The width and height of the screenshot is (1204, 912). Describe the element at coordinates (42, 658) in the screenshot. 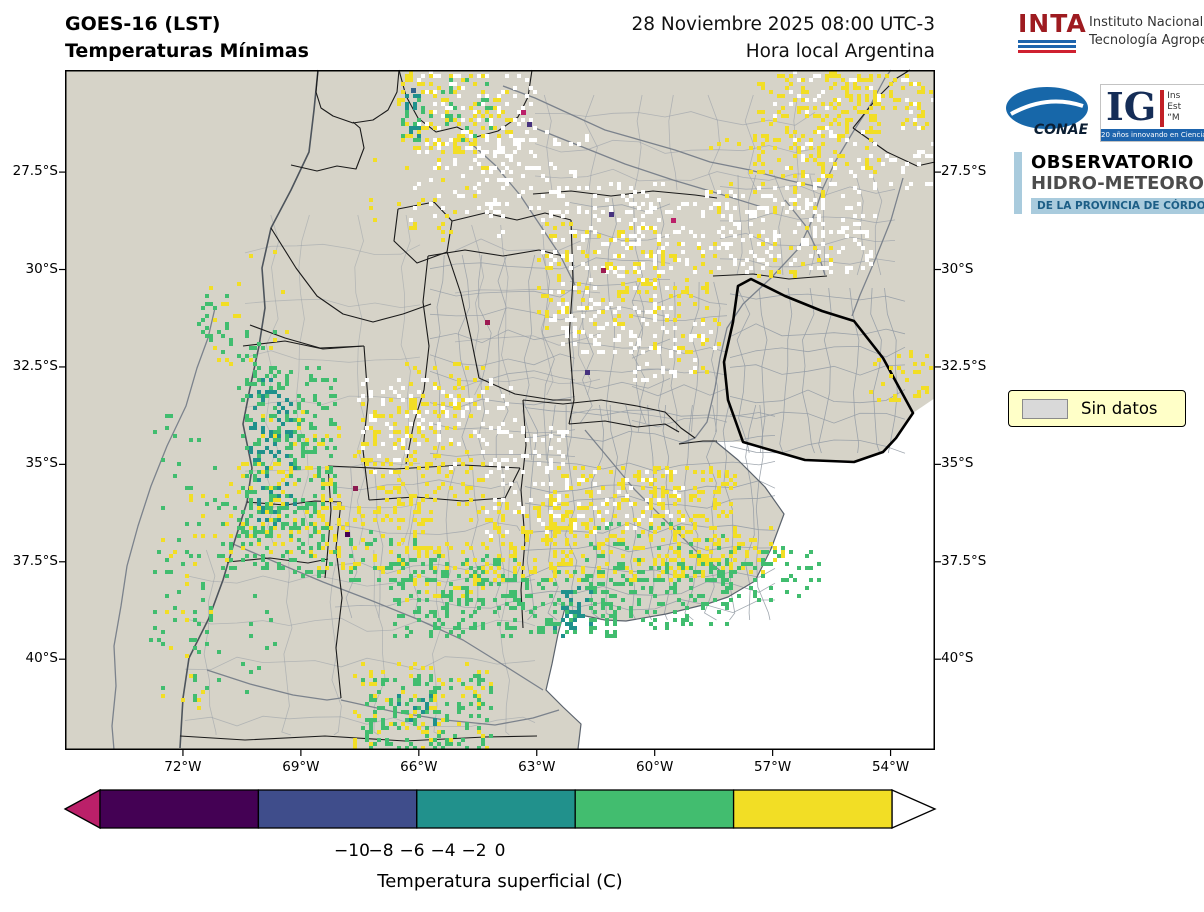

I see `y-tick-label-left: 40°S` at that location.